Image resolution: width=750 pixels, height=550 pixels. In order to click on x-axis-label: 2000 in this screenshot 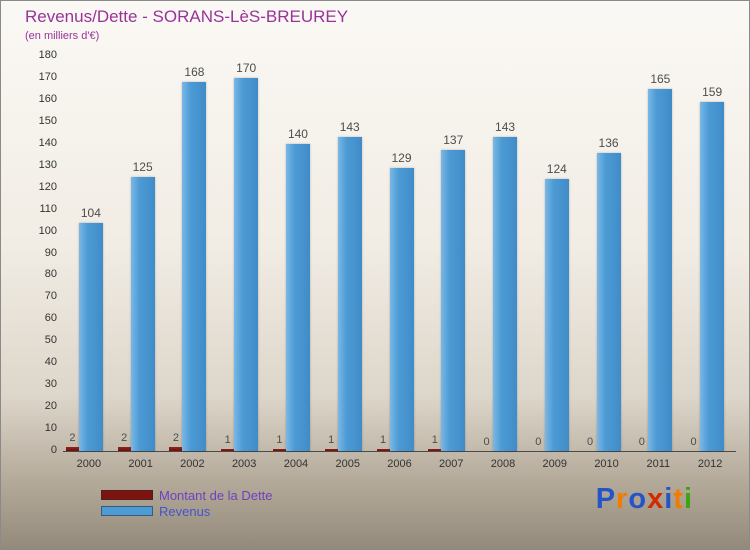, I will do `click(89, 464)`.